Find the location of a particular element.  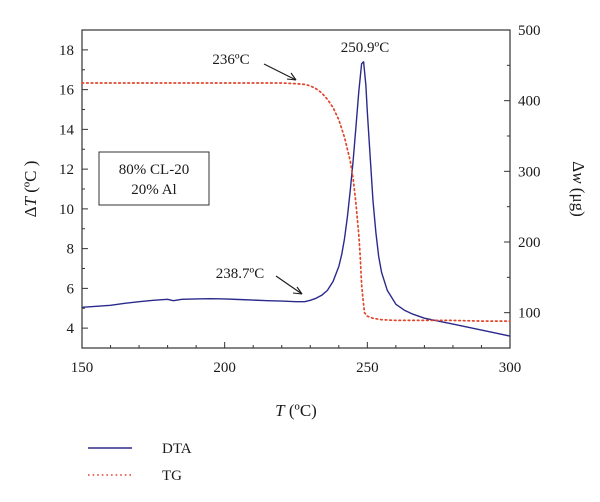

y-left-tick-label: 12 is located at coordinates (66, 170).